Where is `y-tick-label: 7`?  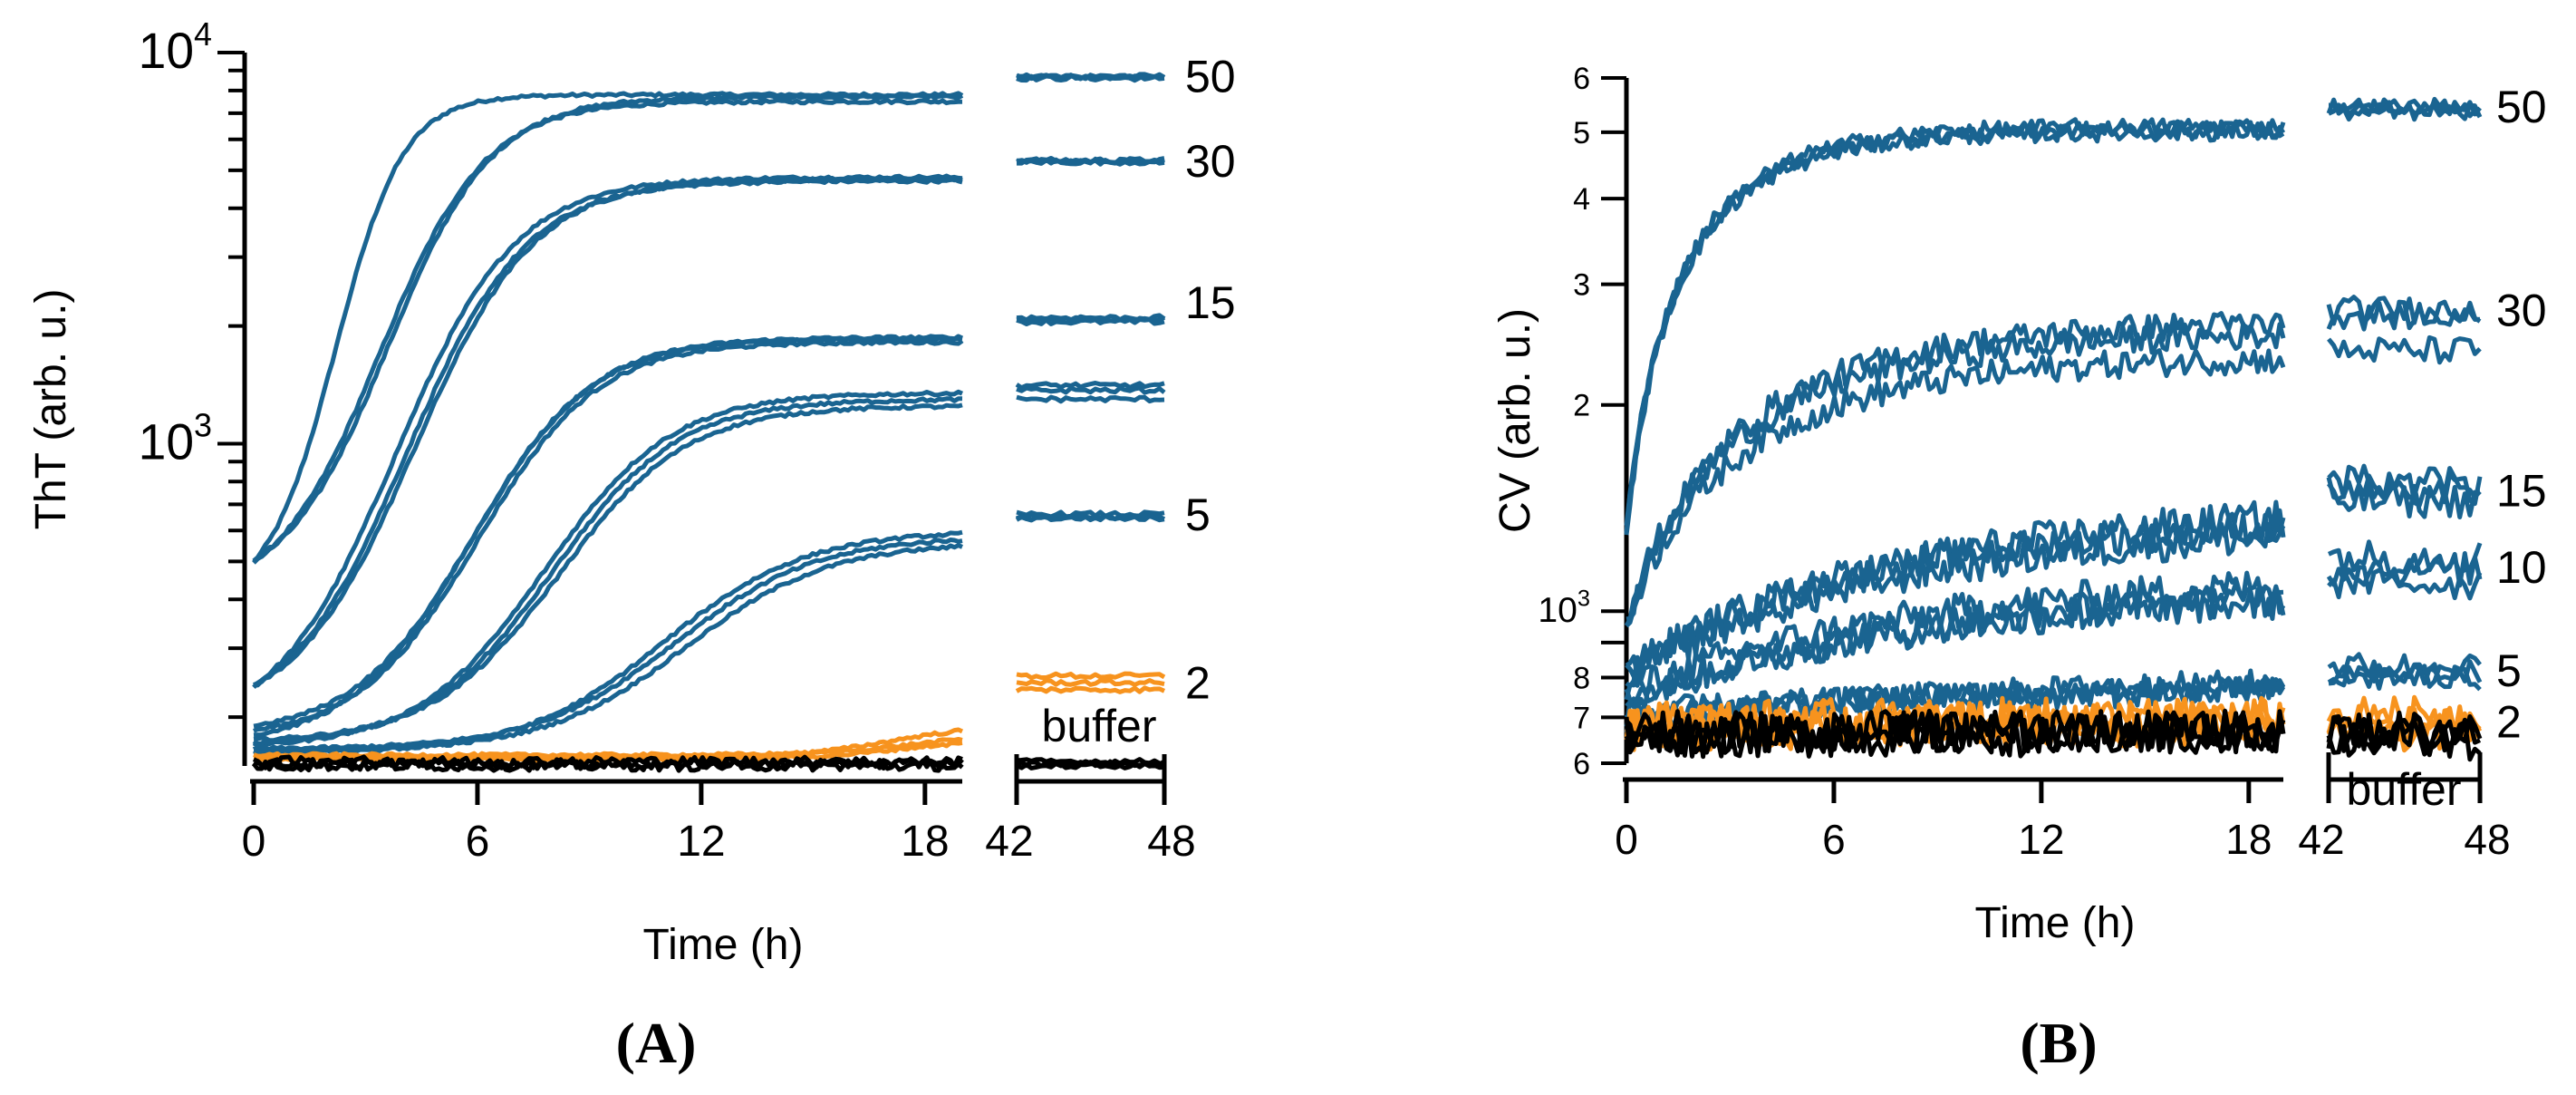
y-tick-label: 7 is located at coordinates (1581, 718).